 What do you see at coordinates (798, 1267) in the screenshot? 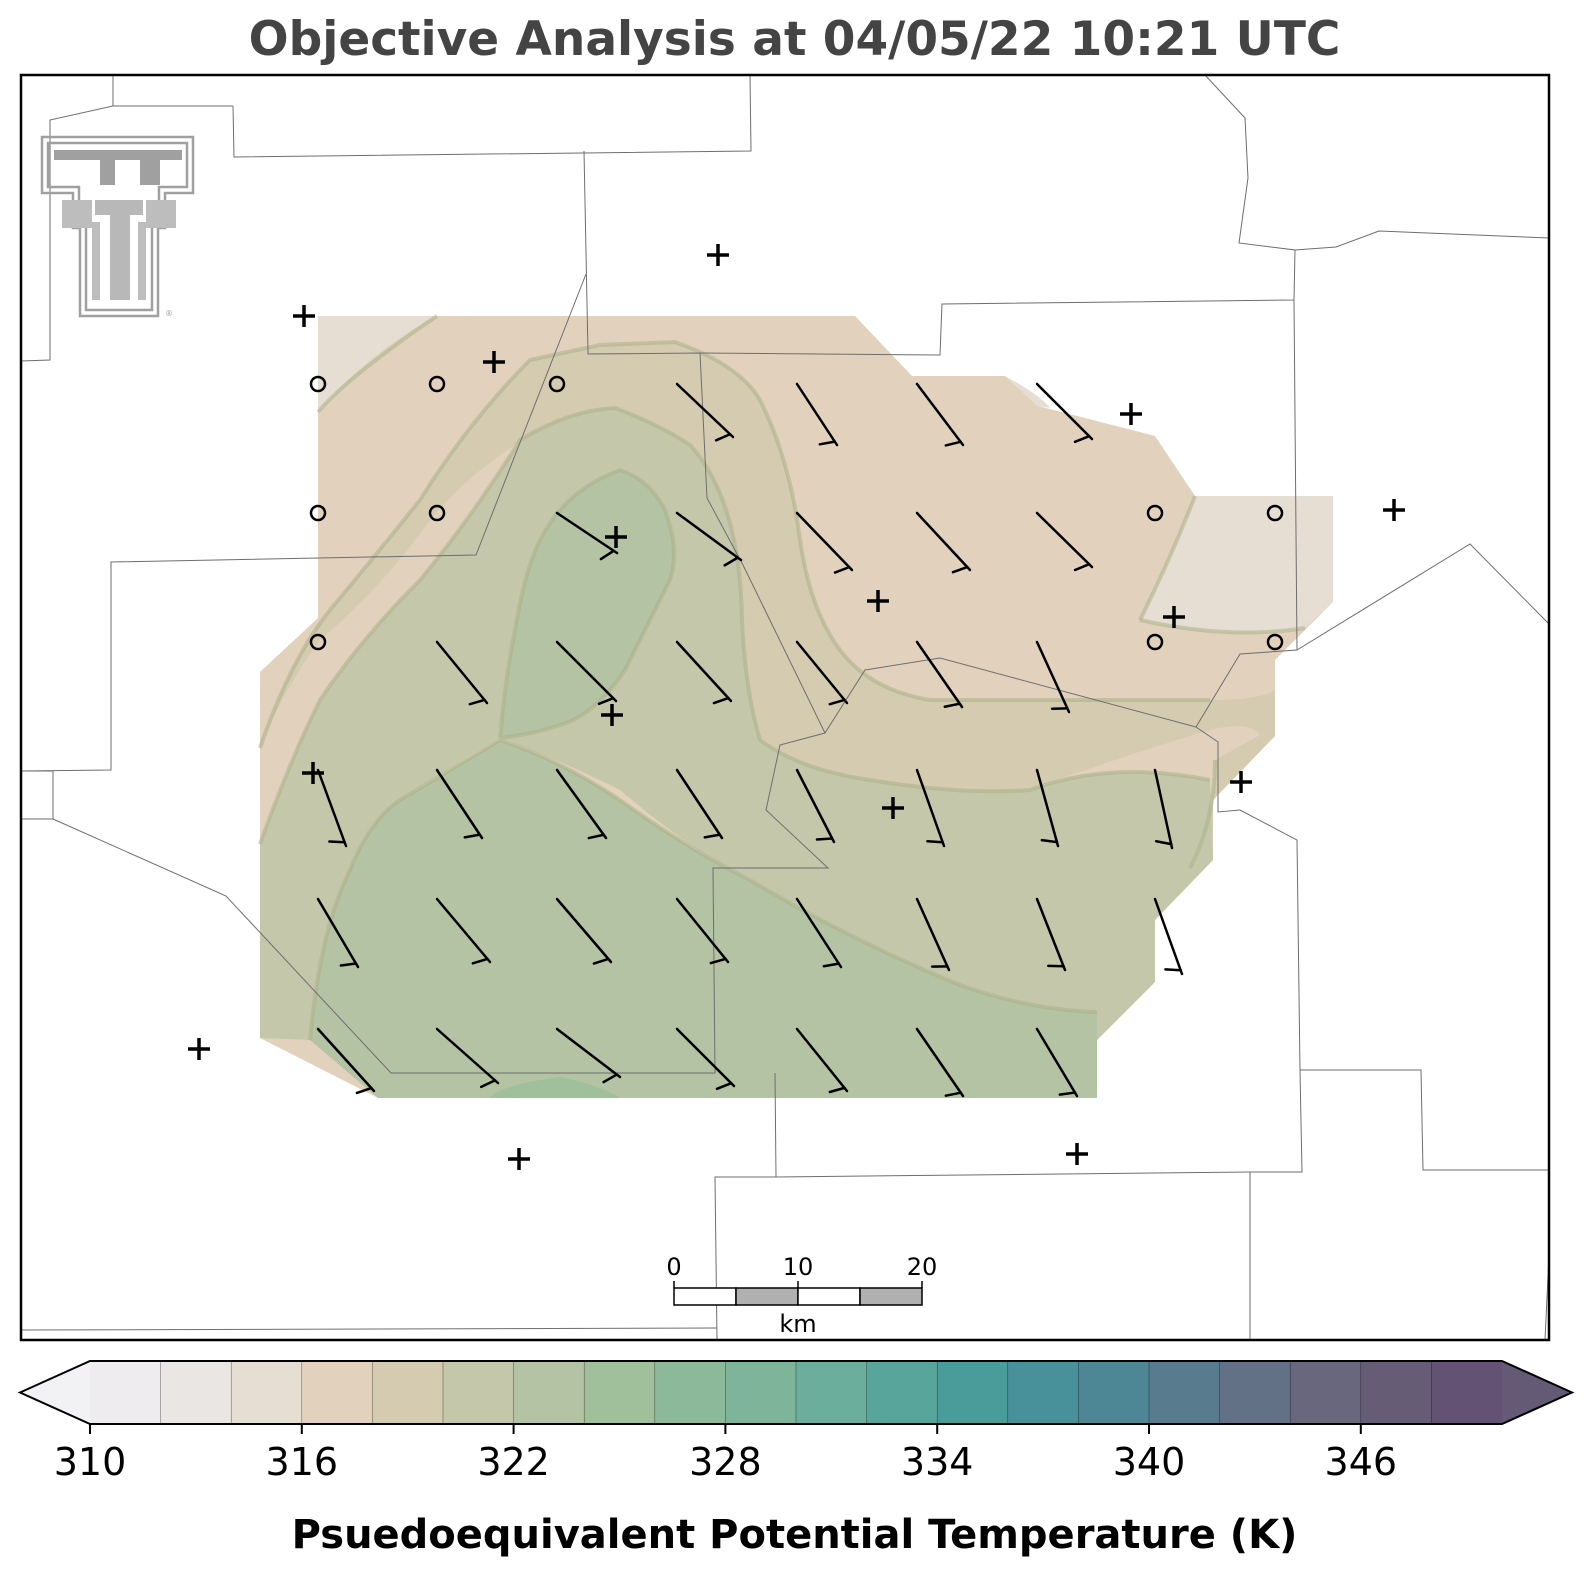
I see `scale-label-10: 10` at bounding box center [798, 1267].